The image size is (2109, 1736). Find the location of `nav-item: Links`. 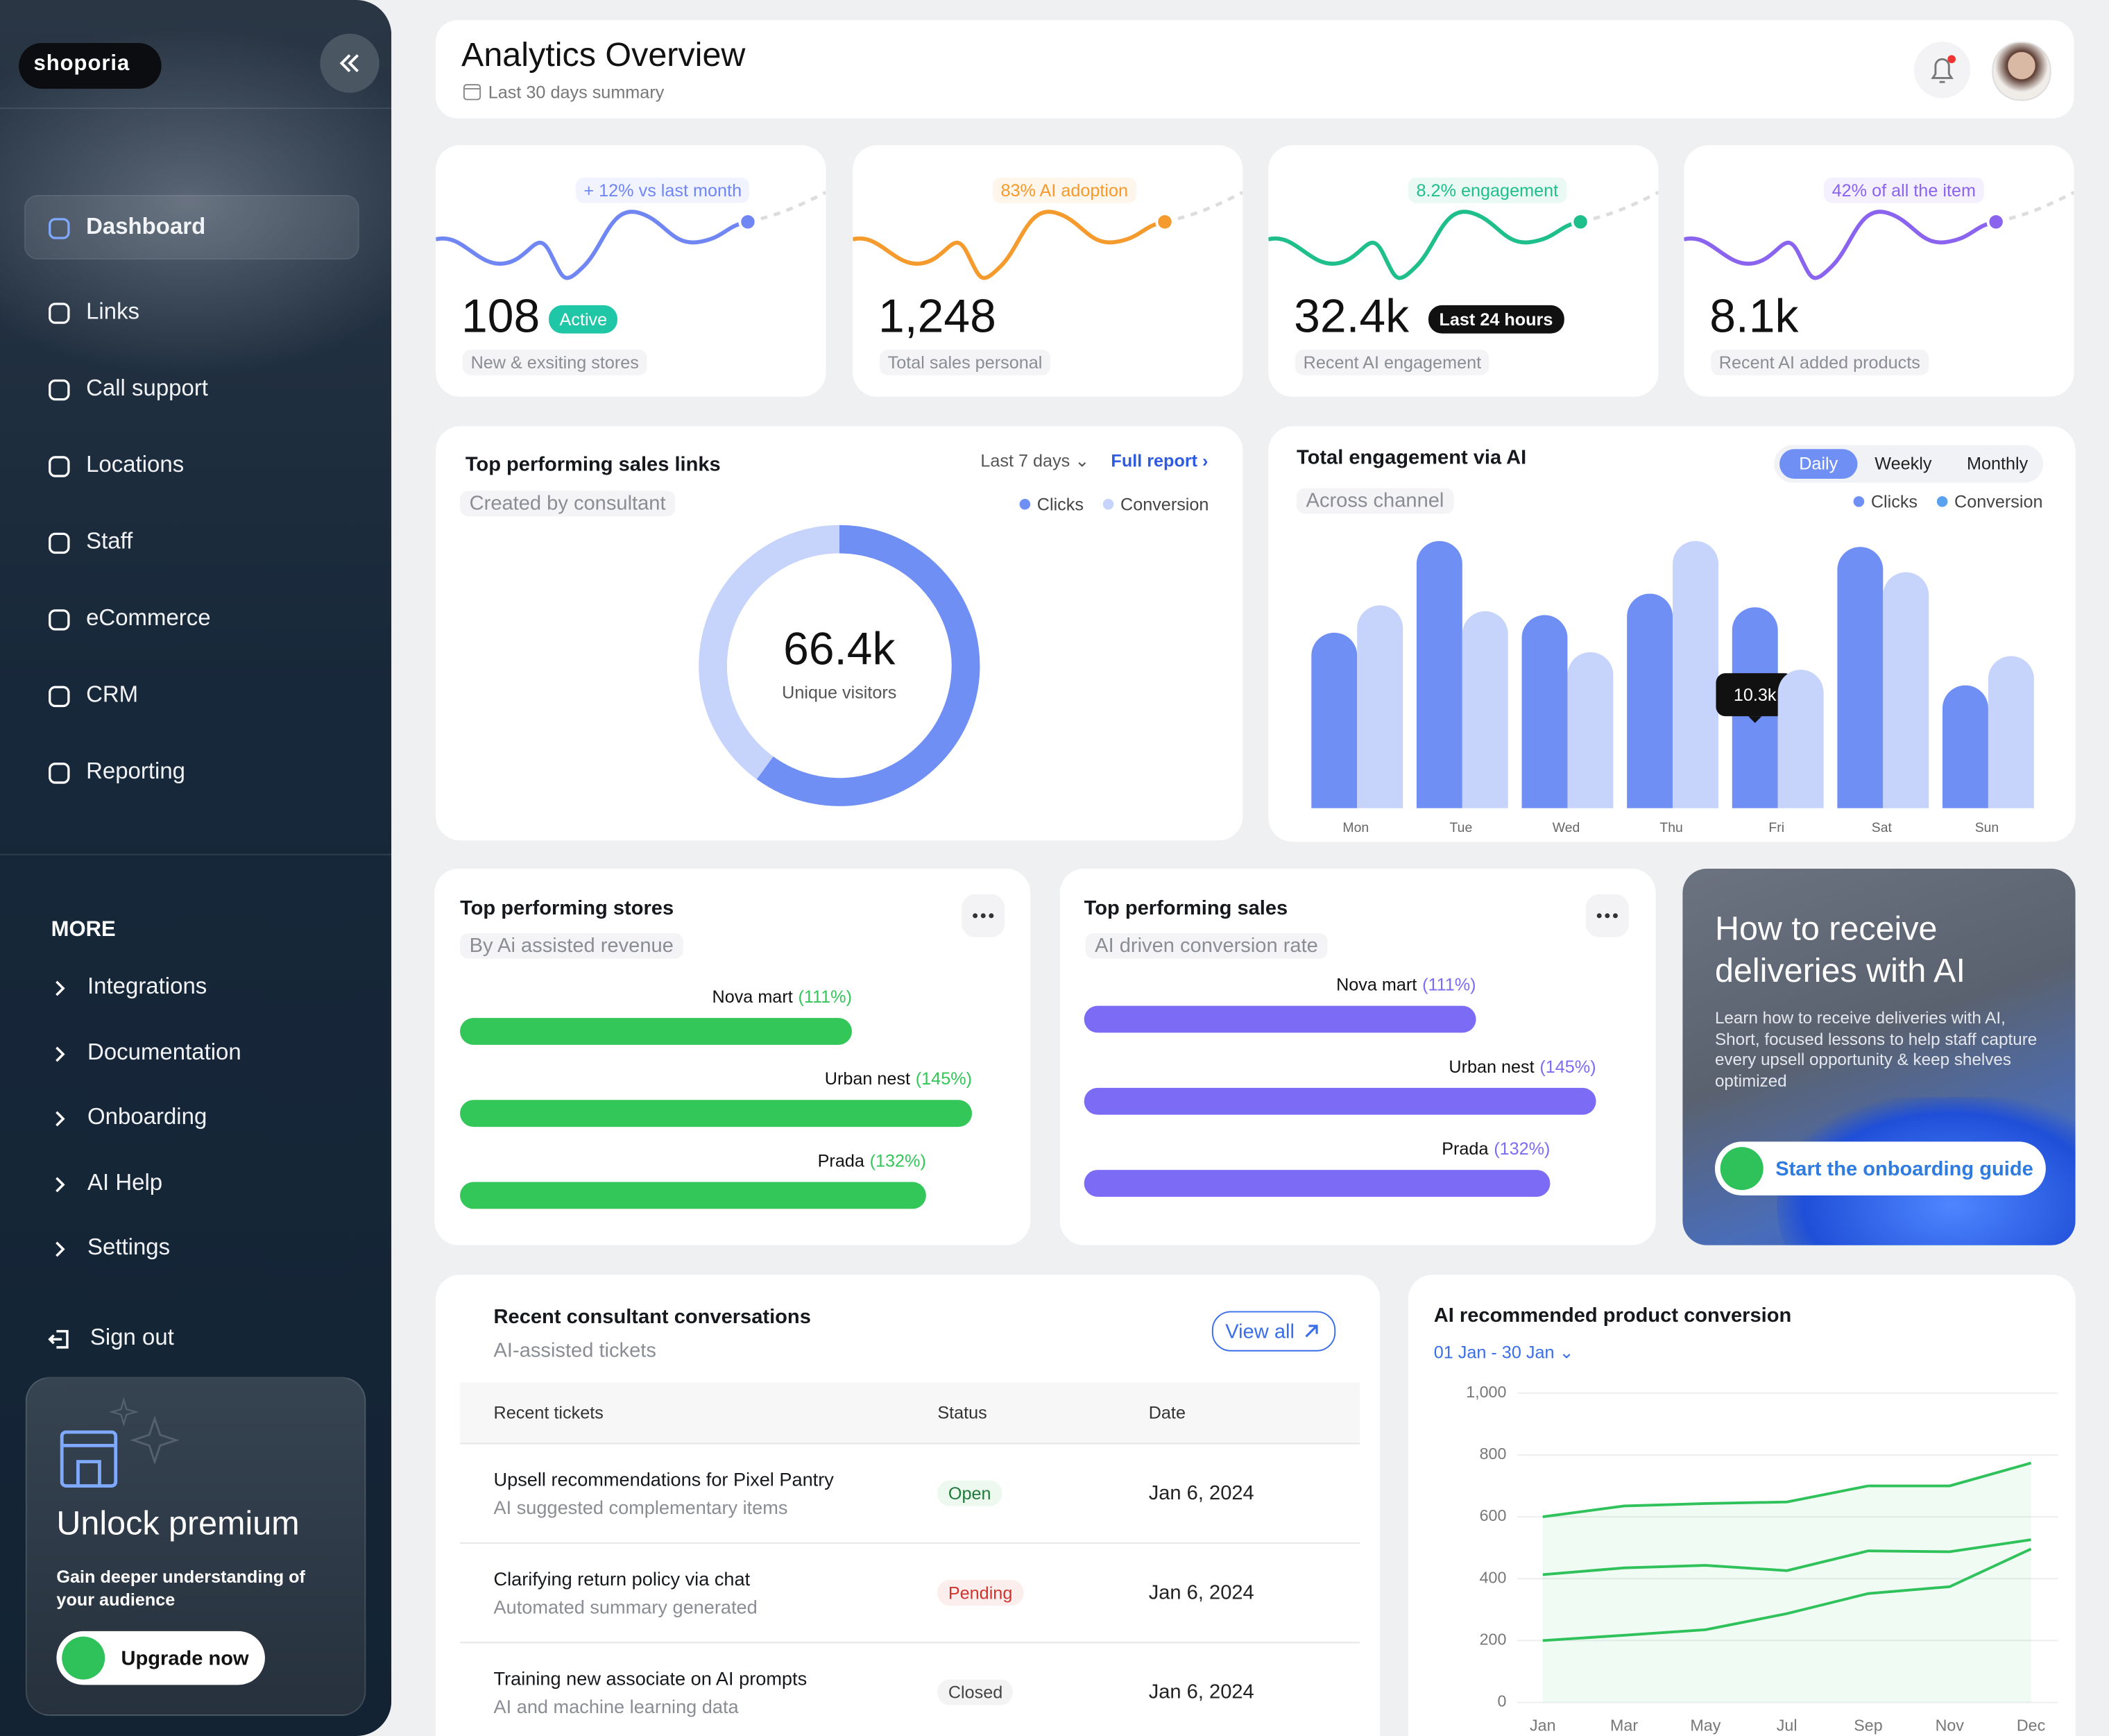

nav-item: Links is located at coordinates (191, 312).